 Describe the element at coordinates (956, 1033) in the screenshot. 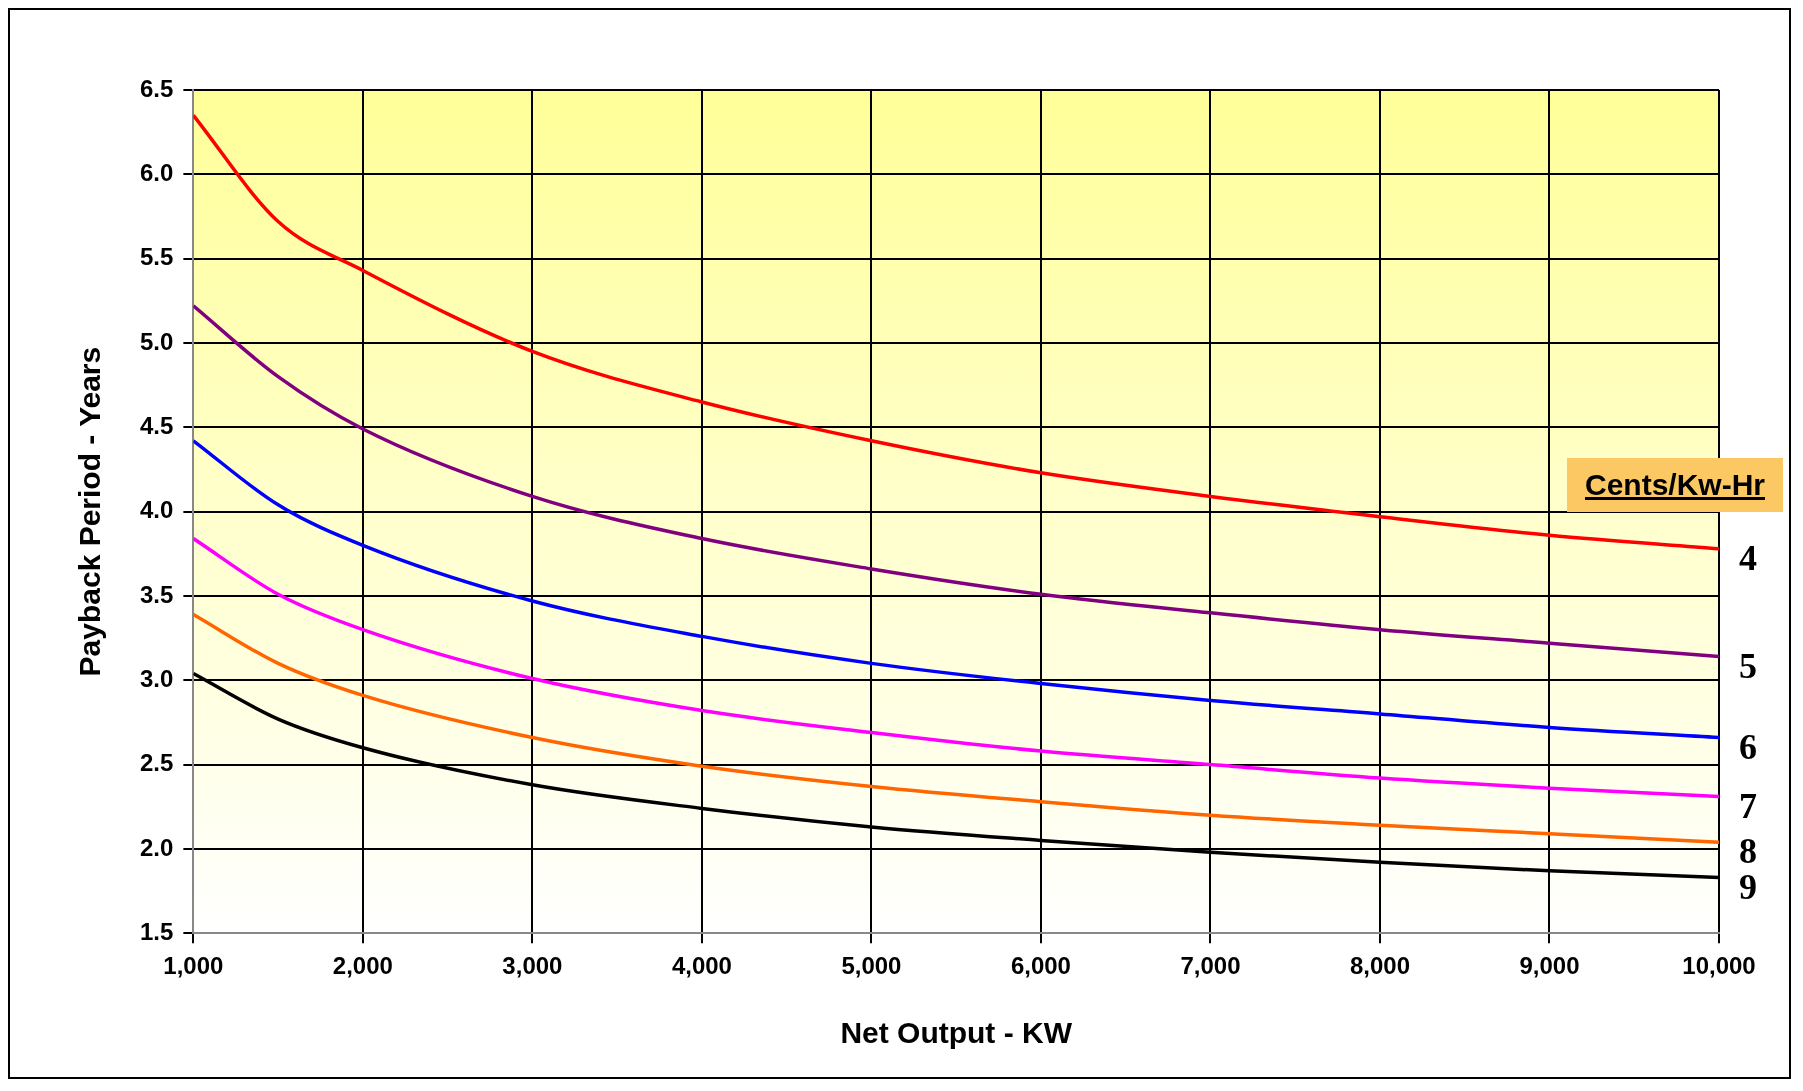

I see `x-axis-title: Net Output - KW` at that location.